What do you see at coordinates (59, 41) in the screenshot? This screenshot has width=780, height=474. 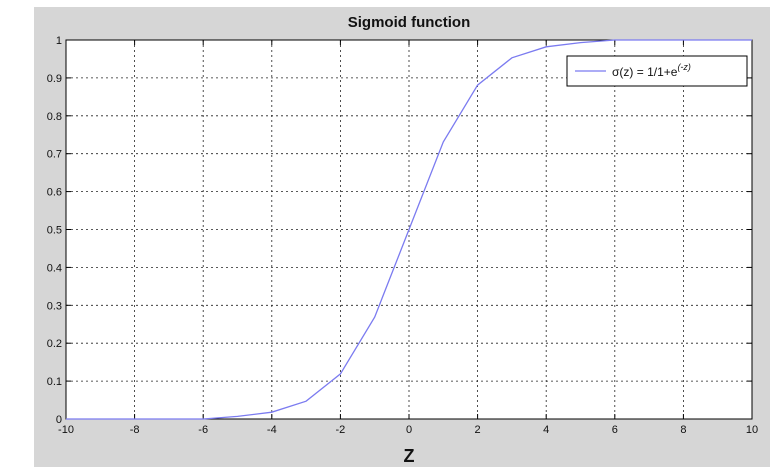 I see `y-tick-label: 1` at bounding box center [59, 41].